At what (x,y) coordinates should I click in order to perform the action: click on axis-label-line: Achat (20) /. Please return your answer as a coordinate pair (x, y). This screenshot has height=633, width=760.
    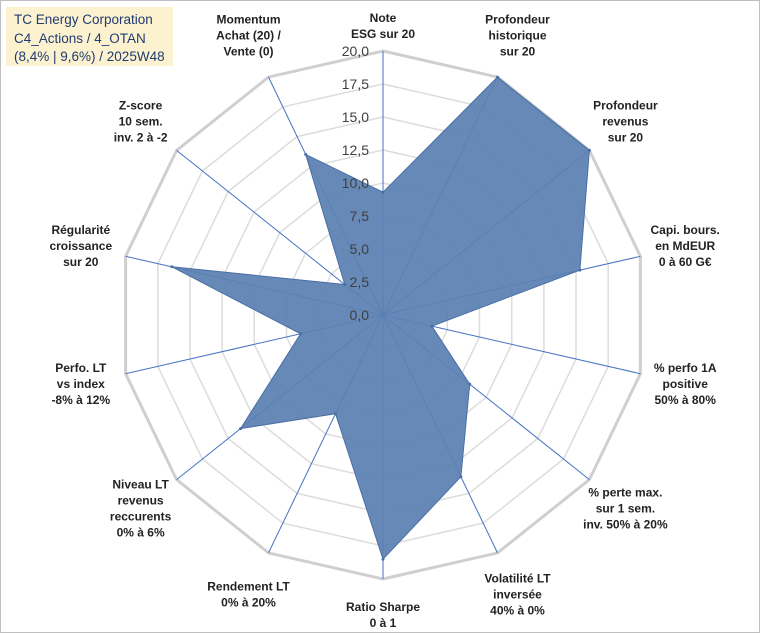
    Looking at the image, I should click on (248, 36).